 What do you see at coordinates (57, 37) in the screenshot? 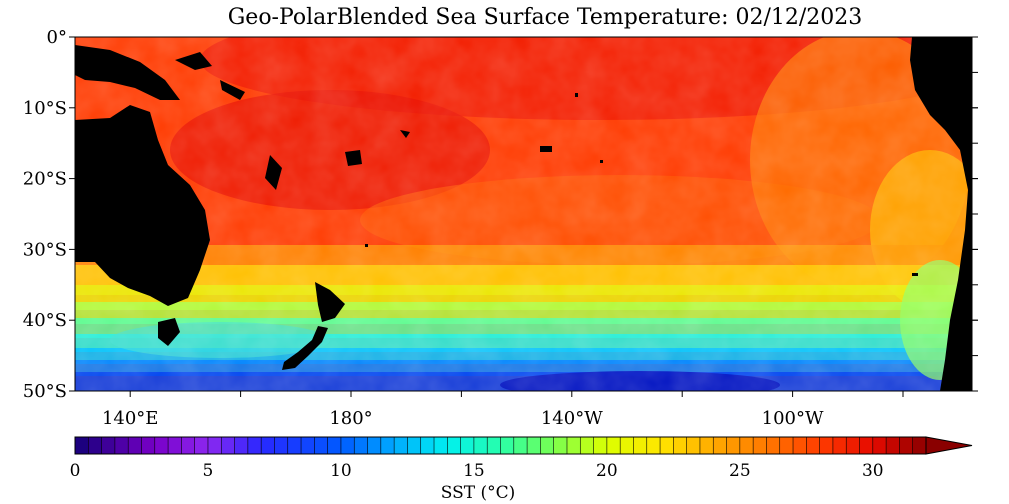
I see `lat-tick-label: 0°` at bounding box center [57, 37].